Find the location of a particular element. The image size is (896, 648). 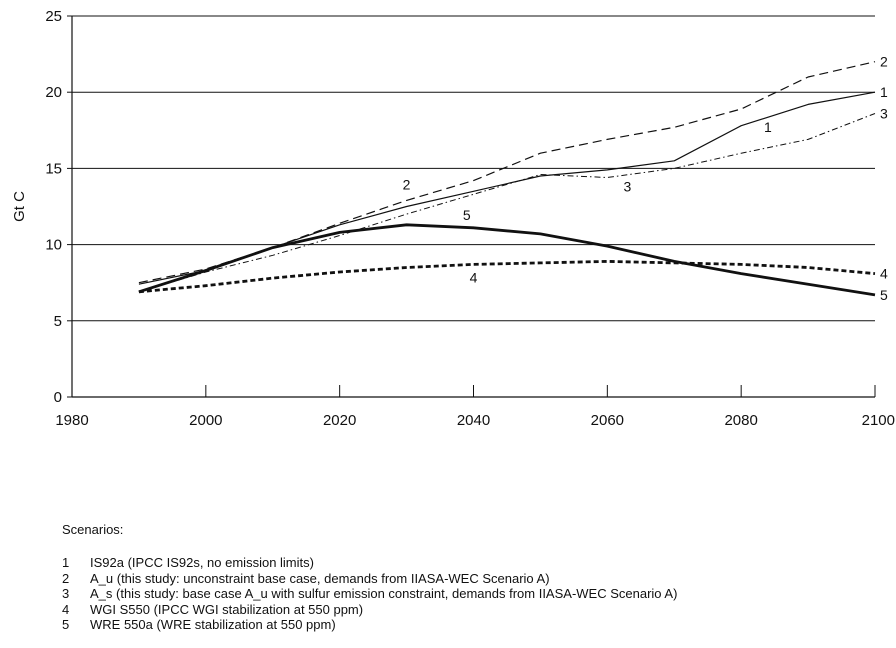

y-tick-label: 15 is located at coordinates (53, 168).